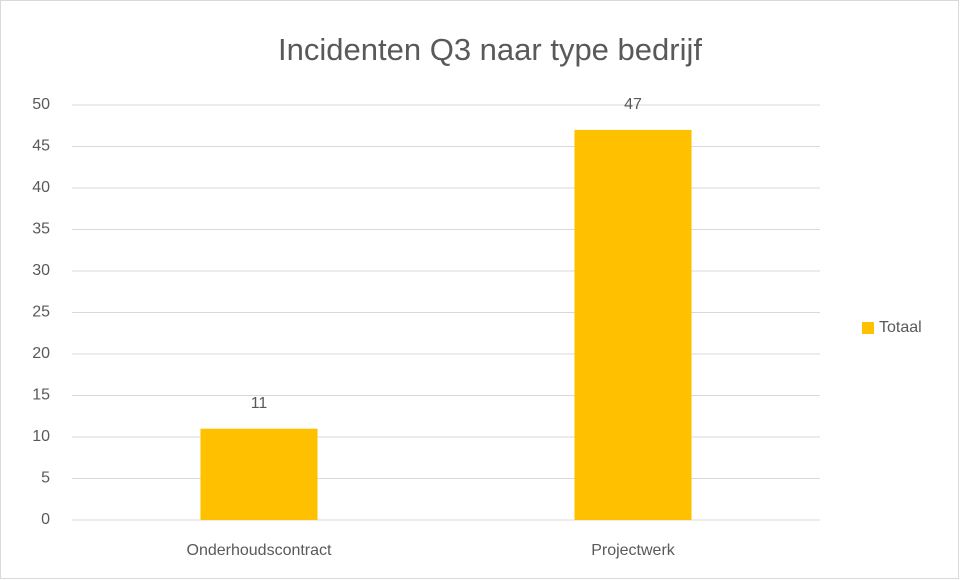 The width and height of the screenshot is (960, 580). What do you see at coordinates (868, 328) in the screenshot?
I see `legend-swatch` at bounding box center [868, 328].